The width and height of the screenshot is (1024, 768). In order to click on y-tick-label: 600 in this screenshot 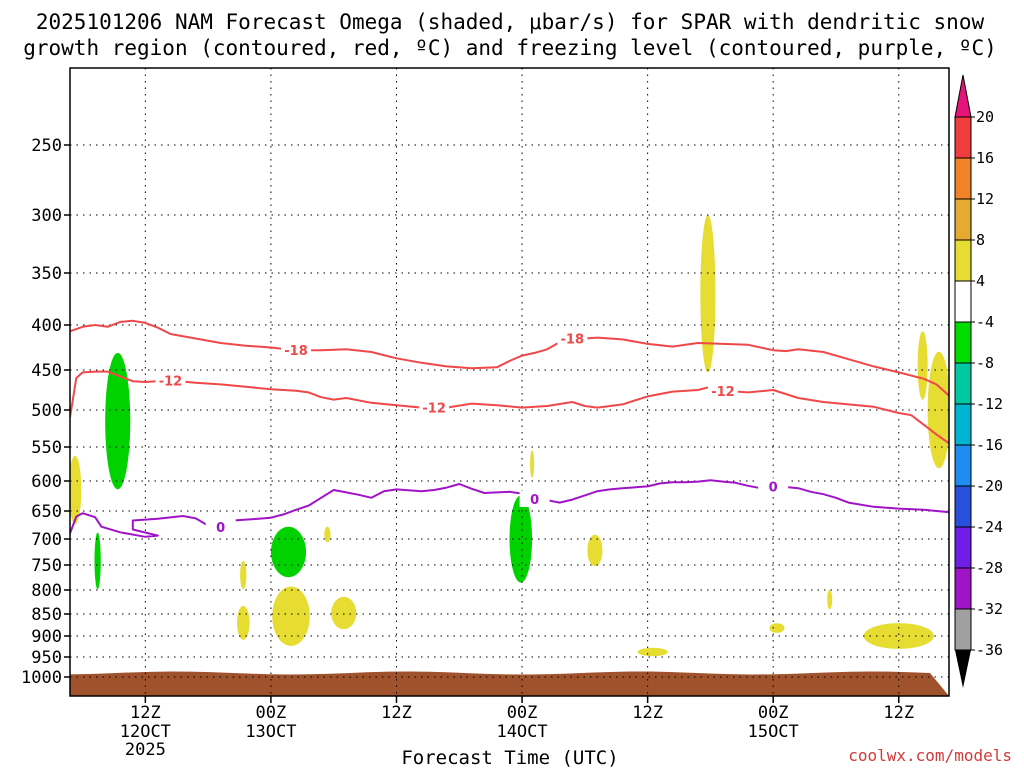, I will do `click(46, 482)`.